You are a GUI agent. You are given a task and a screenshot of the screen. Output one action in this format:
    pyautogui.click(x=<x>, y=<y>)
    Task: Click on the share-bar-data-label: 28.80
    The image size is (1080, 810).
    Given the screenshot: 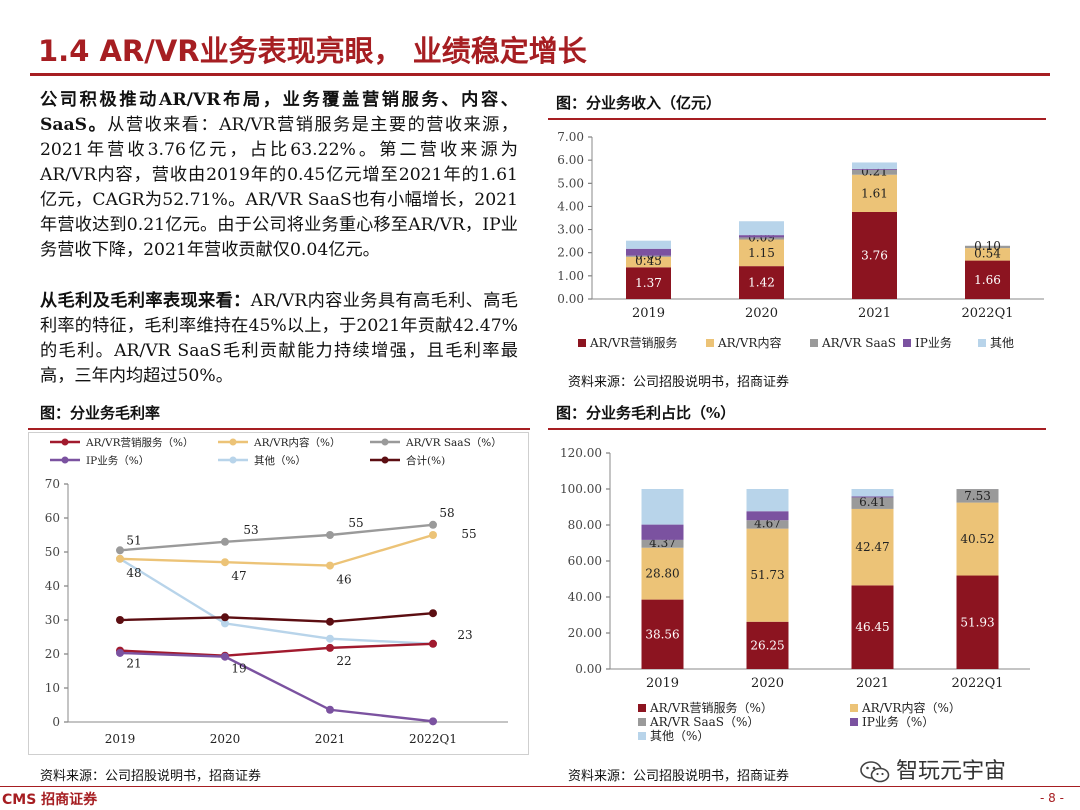 What is the action you would take?
    pyautogui.click(x=662, y=574)
    